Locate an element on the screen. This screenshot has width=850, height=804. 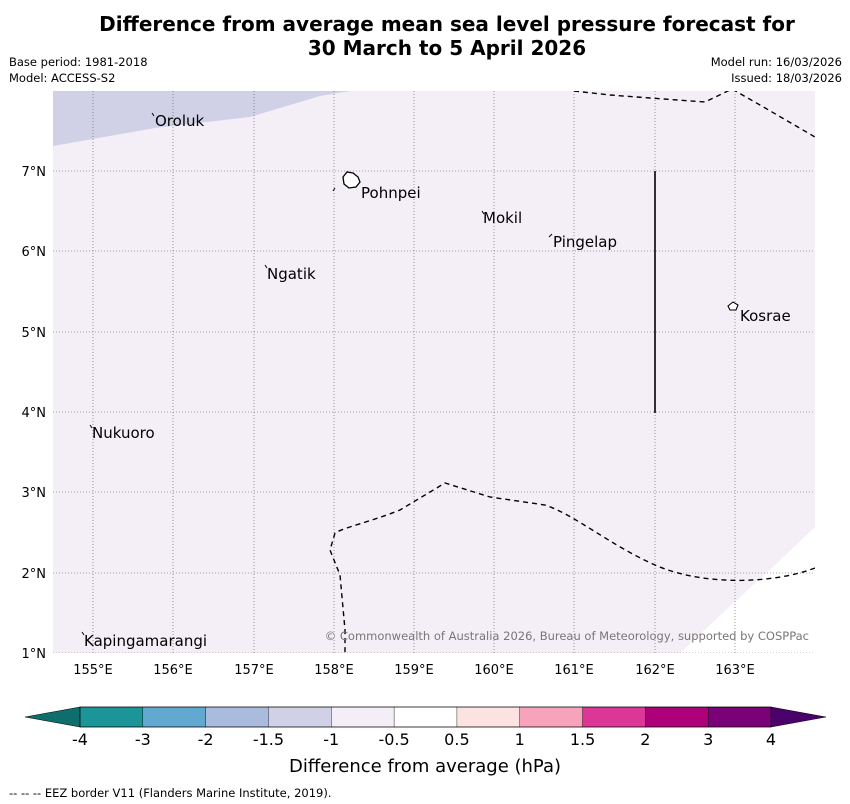
lat-tick: 2°N is located at coordinates (34, 574).